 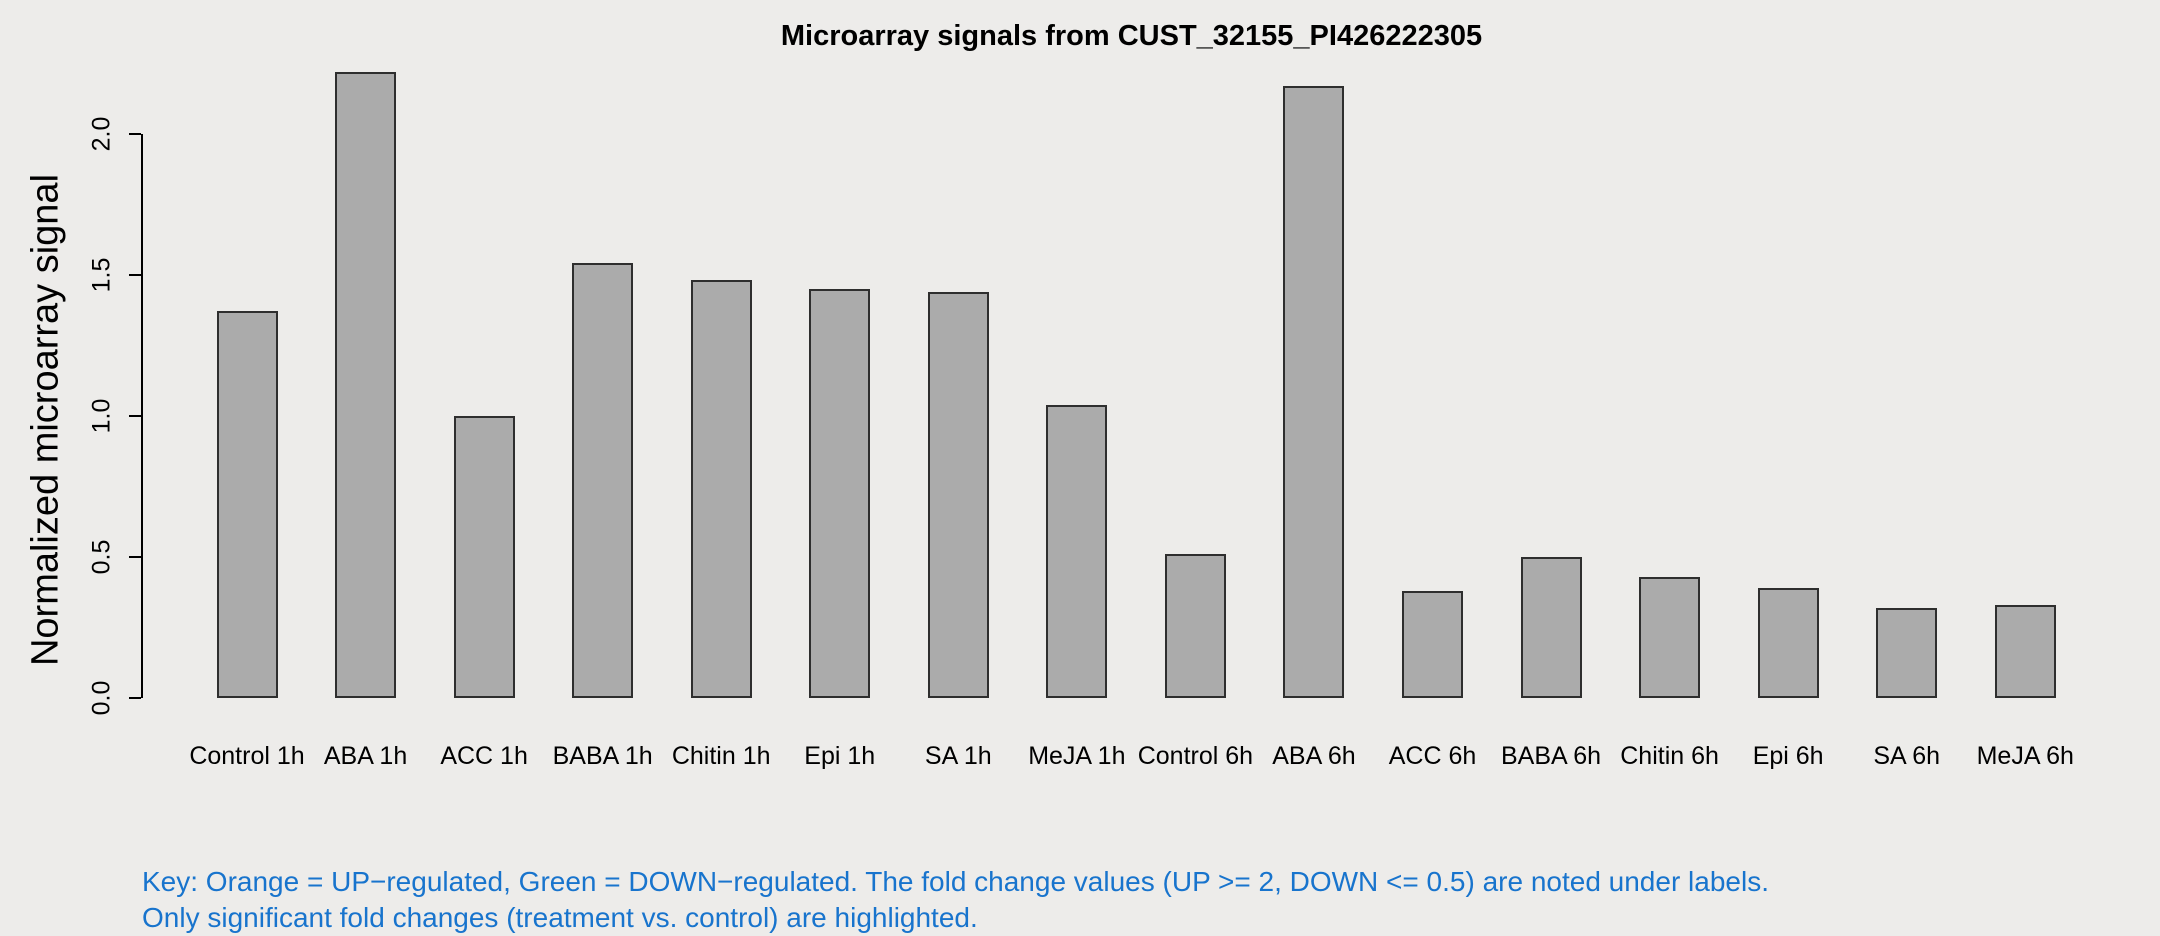 What do you see at coordinates (1314, 756) in the screenshot?
I see `x-axis-label: ABA 6h` at bounding box center [1314, 756].